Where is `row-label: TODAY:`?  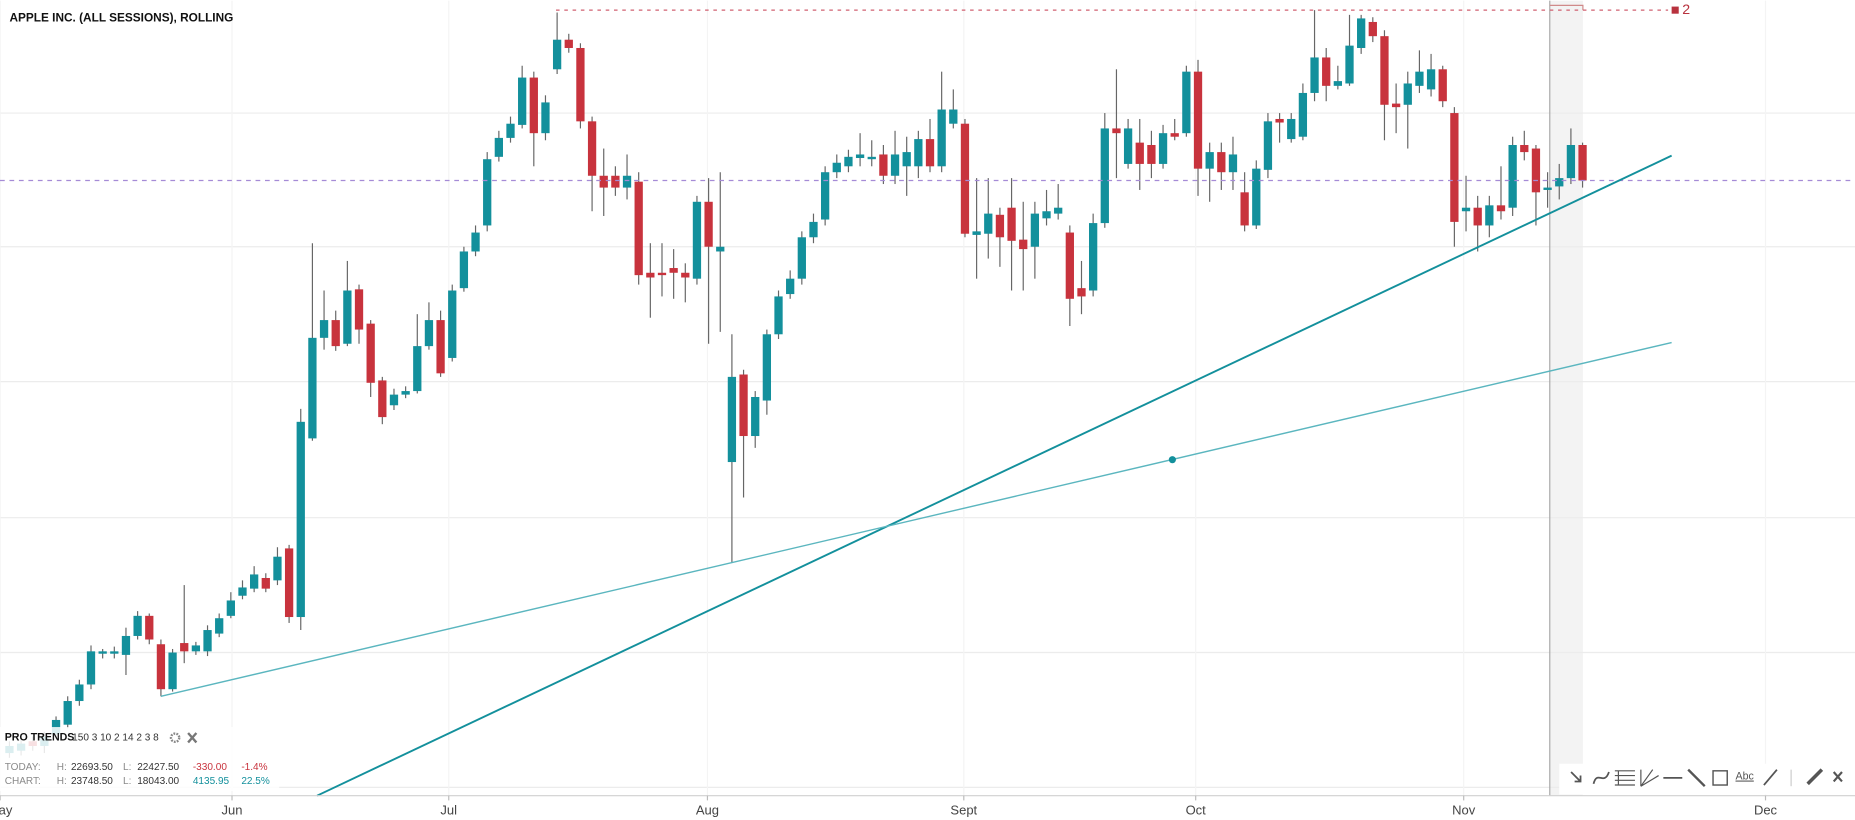
row-label: TODAY: is located at coordinates (23, 767).